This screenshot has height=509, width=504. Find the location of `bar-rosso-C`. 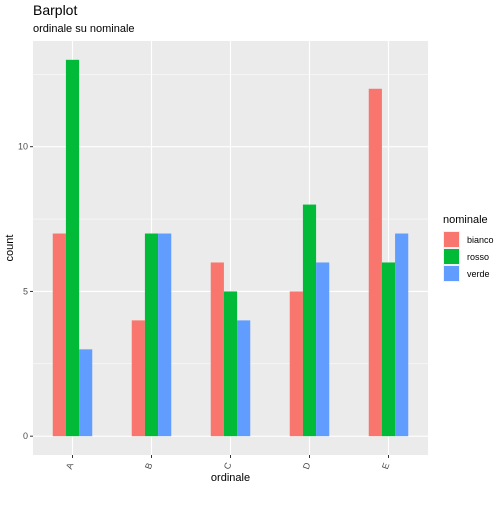

bar-rosso-C is located at coordinates (230, 364).